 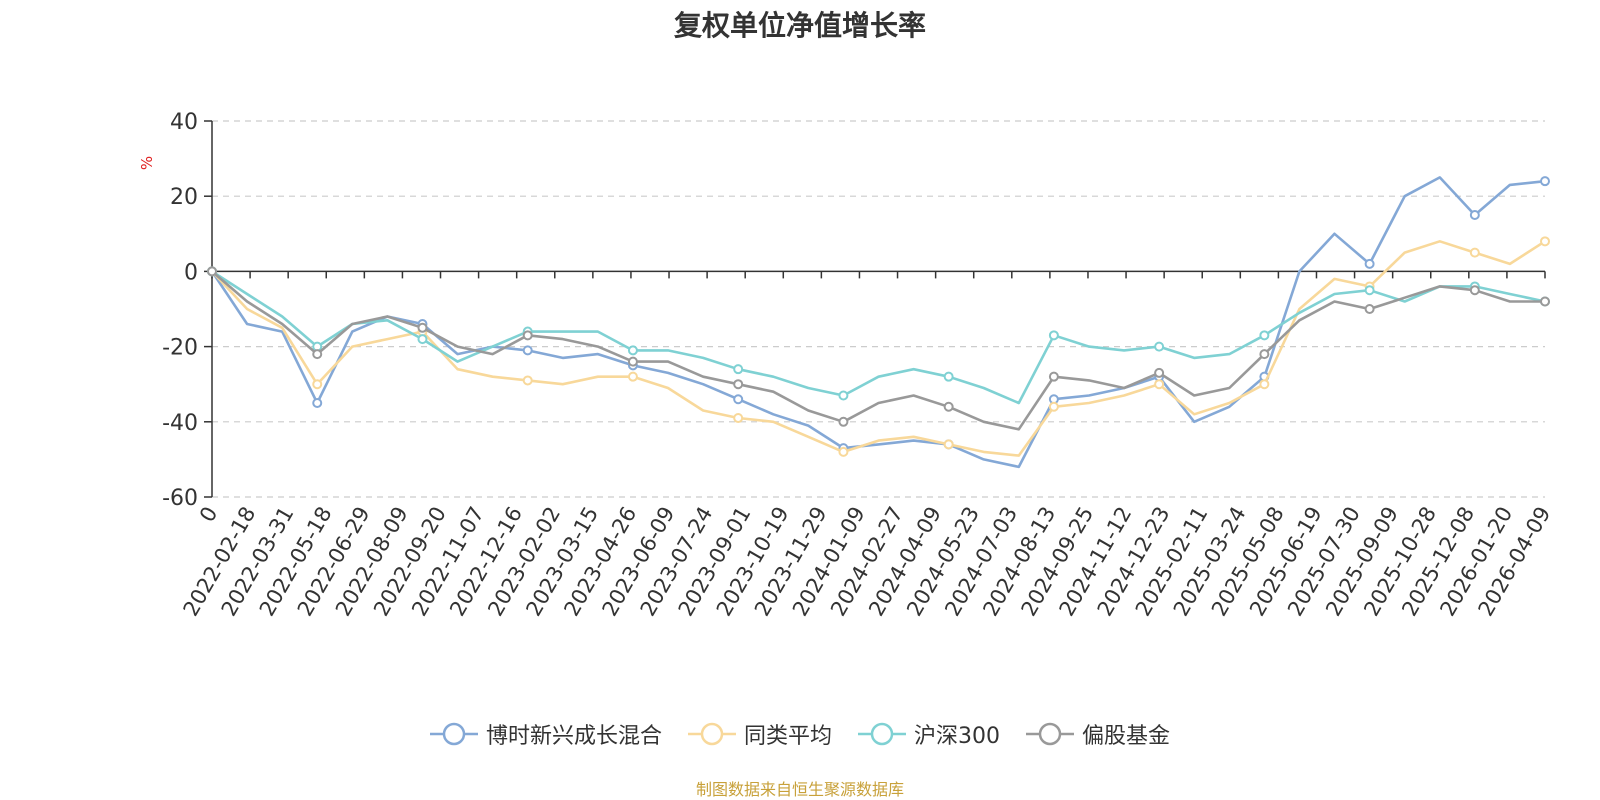 What do you see at coordinates (191, 272) in the screenshot?
I see `y-tick-label: 0` at bounding box center [191, 272].